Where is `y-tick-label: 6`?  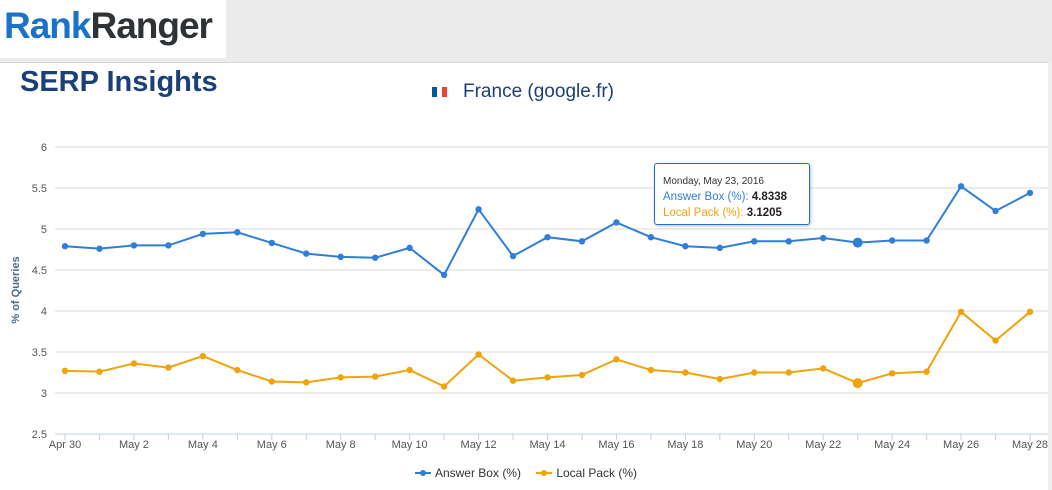
y-tick-label: 6 is located at coordinates (44, 148).